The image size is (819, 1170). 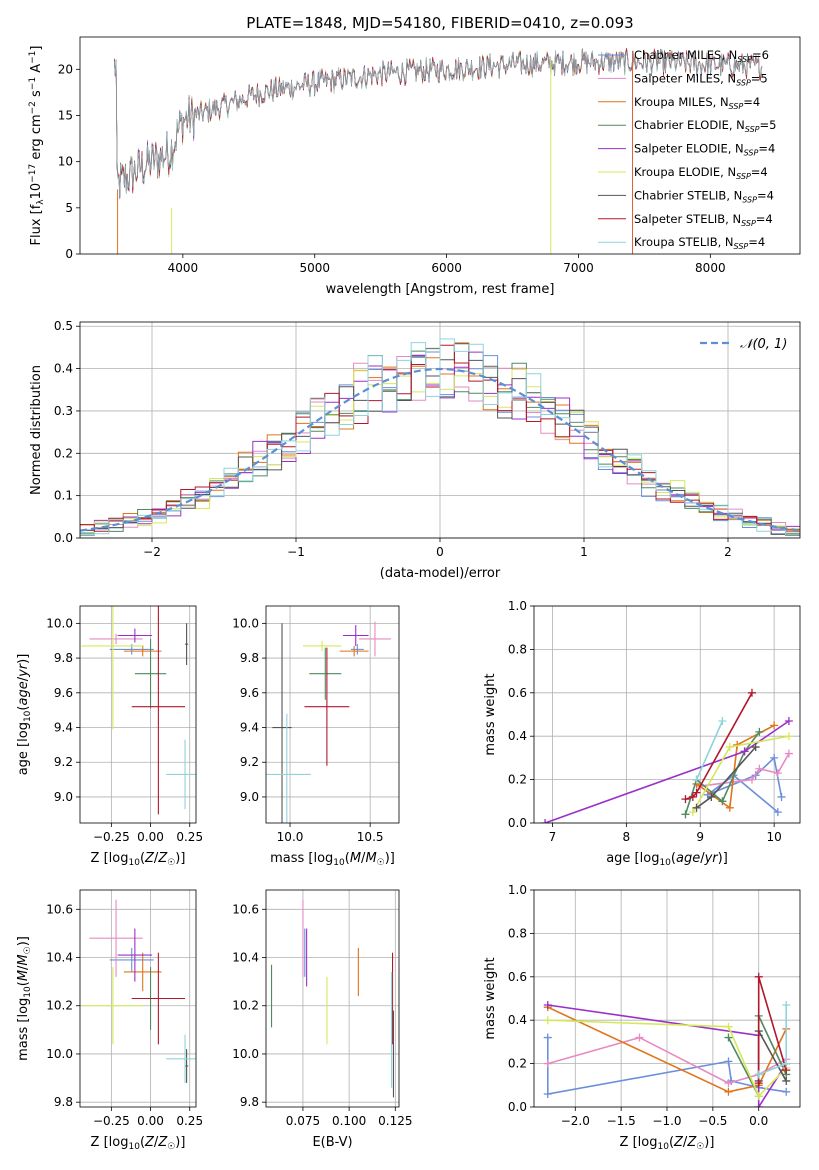 I want to click on weight_vs_age-axes: 7 8 9 10 0.0 0.2 0.4 0.6 0.8 1.0, so click(x=654, y=721).